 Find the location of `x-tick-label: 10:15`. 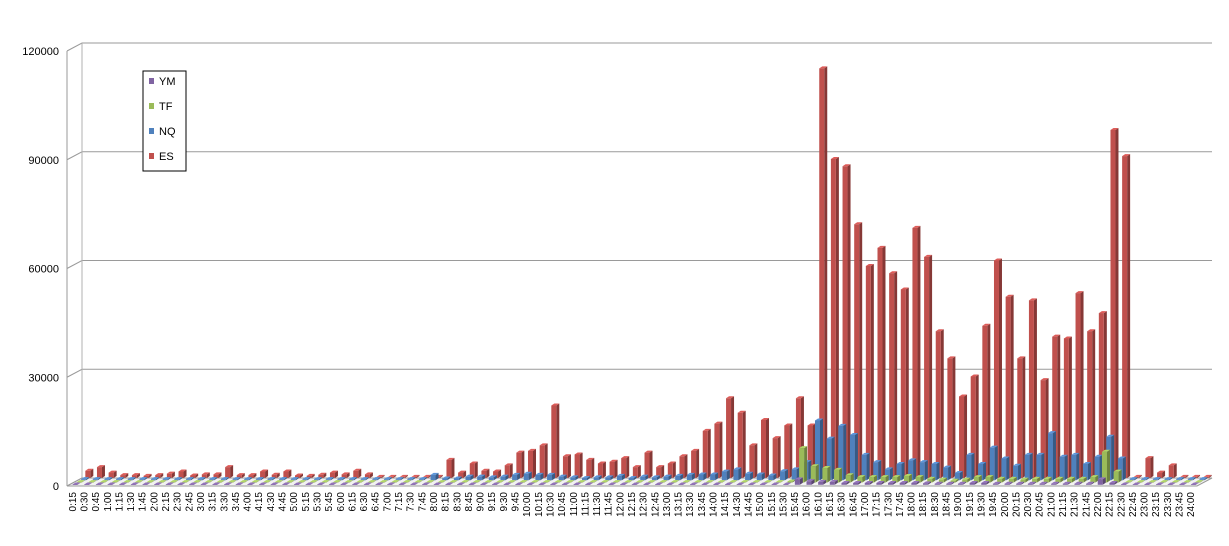

x-tick-label: 10:15 is located at coordinates (539, 504).